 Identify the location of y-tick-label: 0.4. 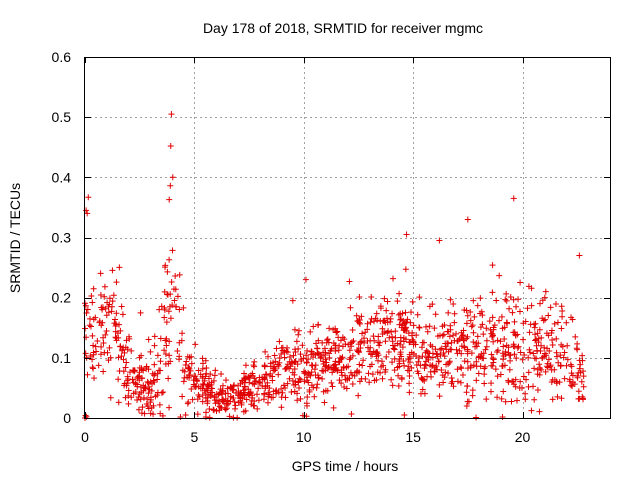
(62, 177).